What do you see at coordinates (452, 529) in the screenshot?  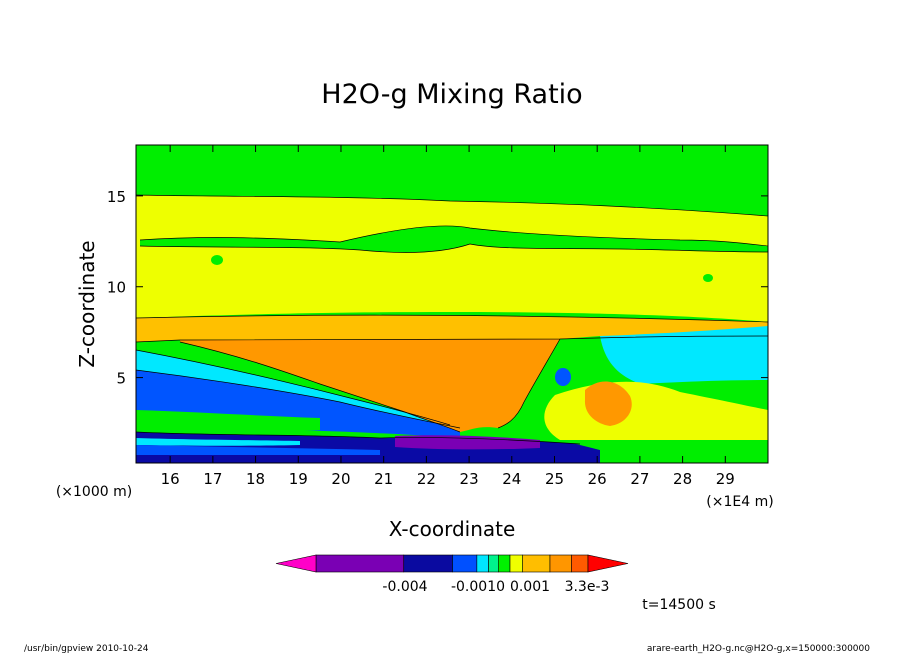 I see `x-axis-label: X-coordinate` at bounding box center [452, 529].